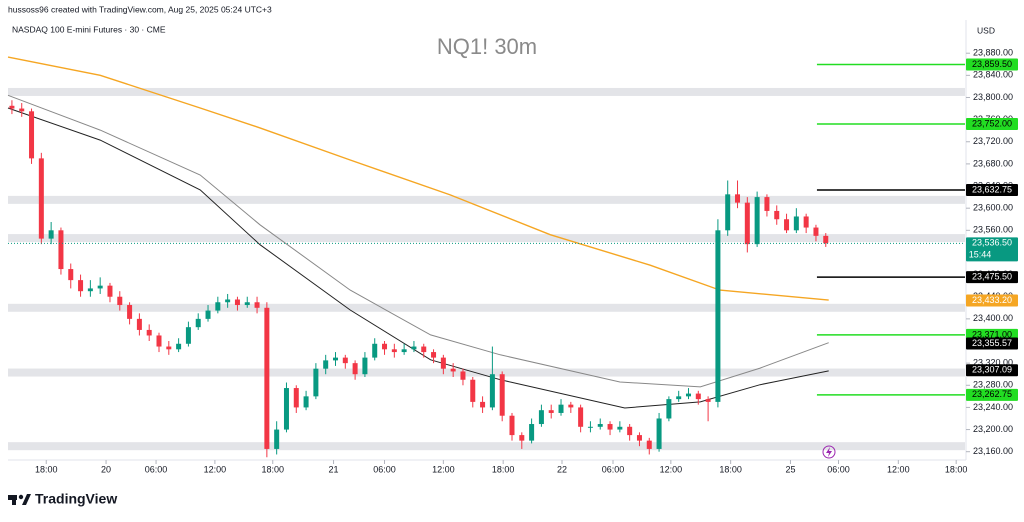 The image size is (1024, 522). What do you see at coordinates (992, 300) in the screenshot?
I see `price-tag-label: 23,433.20` at bounding box center [992, 300].